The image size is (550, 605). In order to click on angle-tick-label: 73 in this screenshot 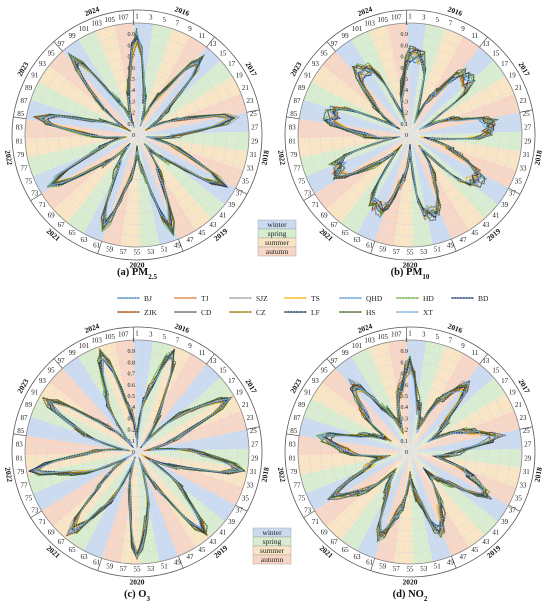, I will do `click(308, 194)`.